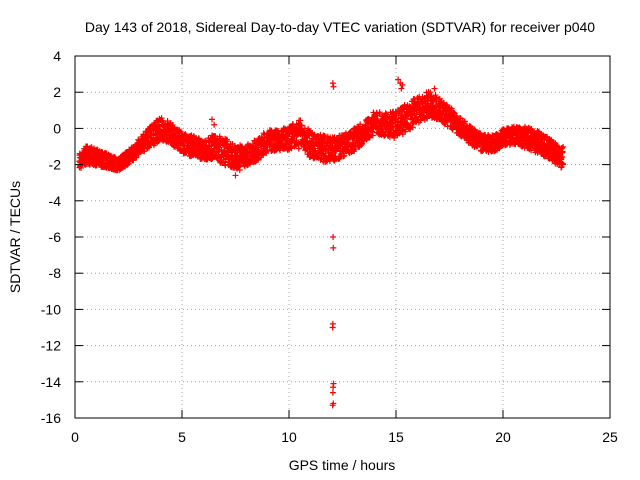 The height and width of the screenshot is (480, 640). Describe the element at coordinates (51, 309) in the screenshot. I see `y-tick-label: -10` at that location.